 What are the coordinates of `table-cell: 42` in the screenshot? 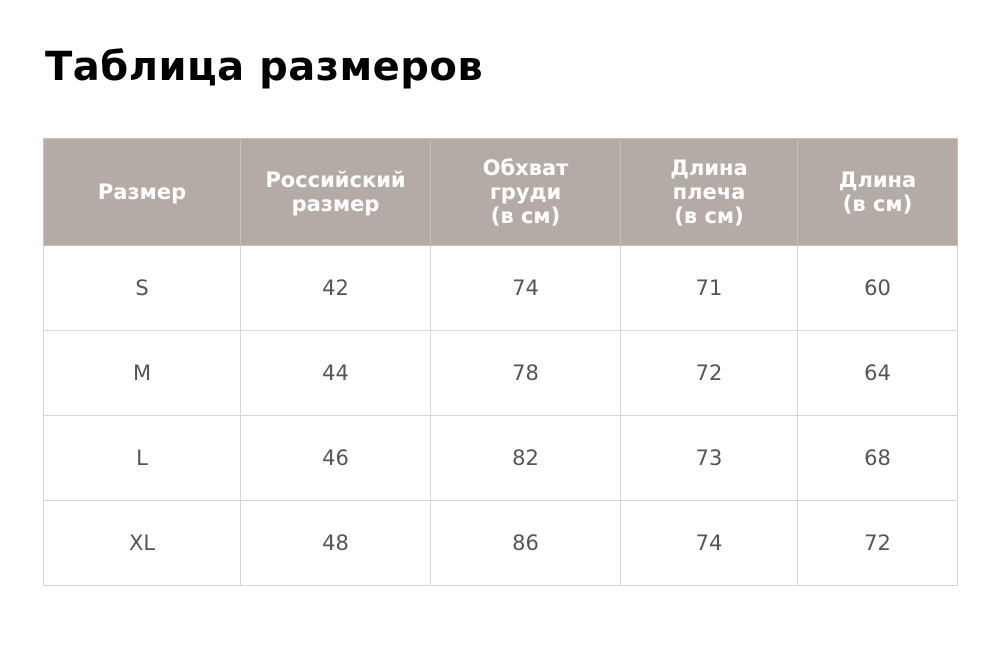 It's located at (335, 288).